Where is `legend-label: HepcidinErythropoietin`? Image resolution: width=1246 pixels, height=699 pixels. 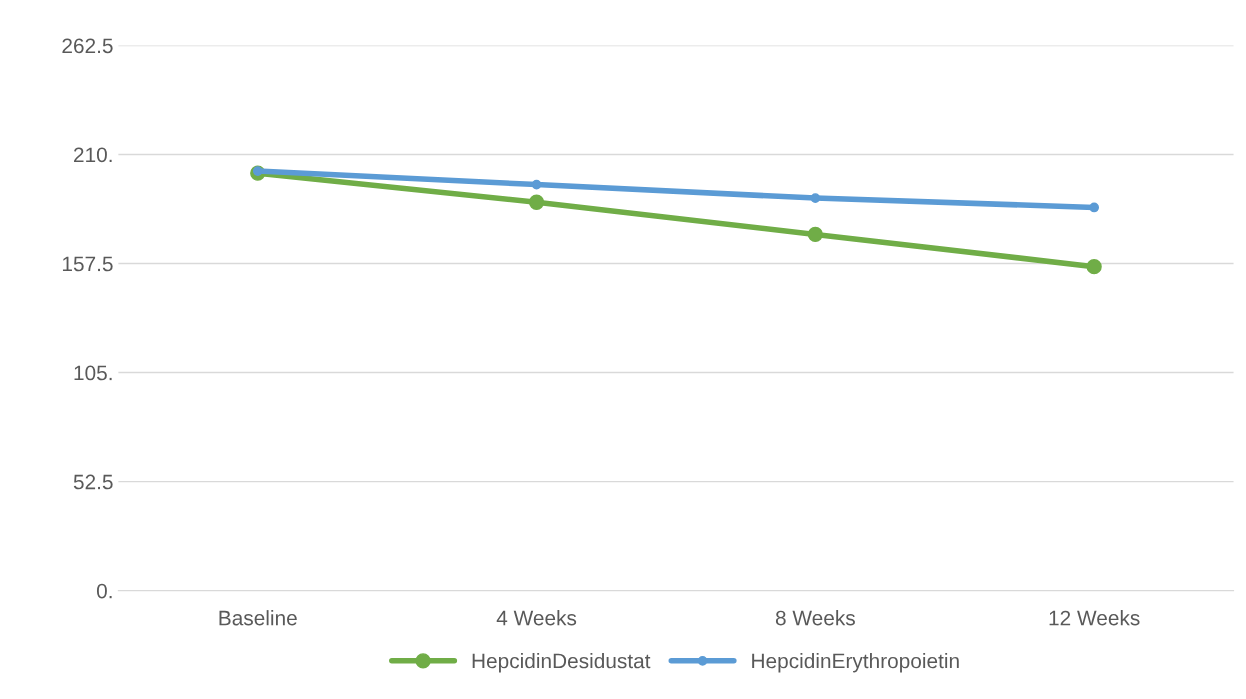 legend-label: HepcidinErythropoietin is located at coordinates (855, 663).